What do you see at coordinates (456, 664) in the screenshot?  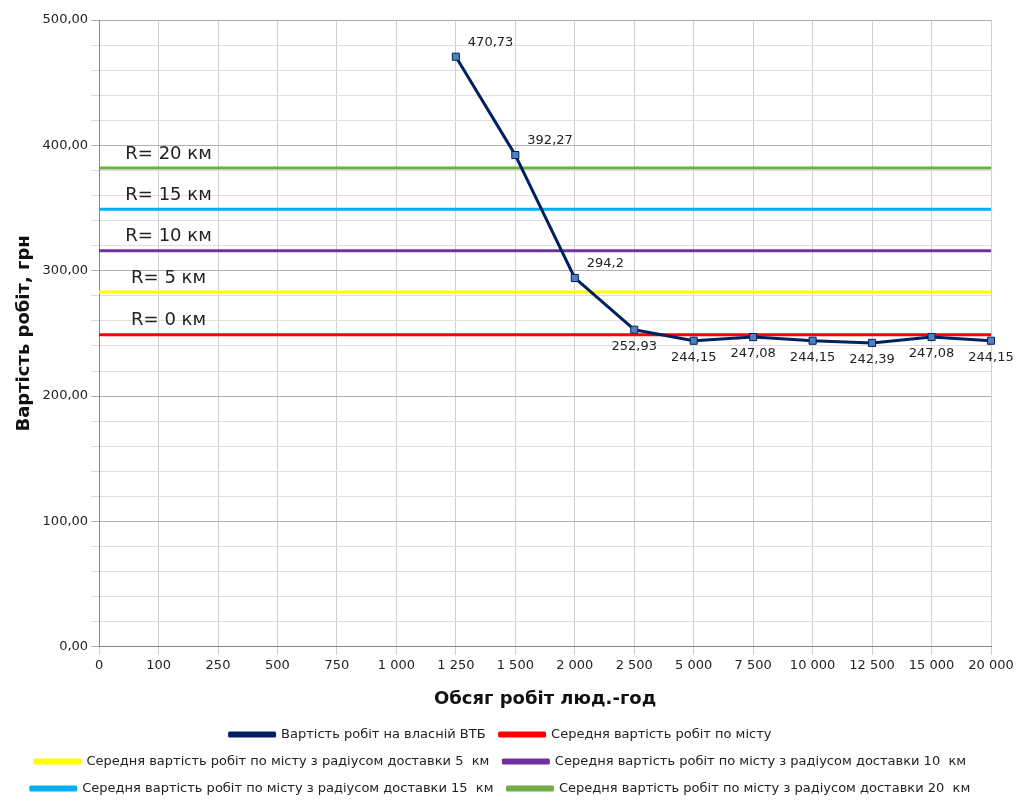 I see `x-tick-label: 1 250` at bounding box center [456, 664].